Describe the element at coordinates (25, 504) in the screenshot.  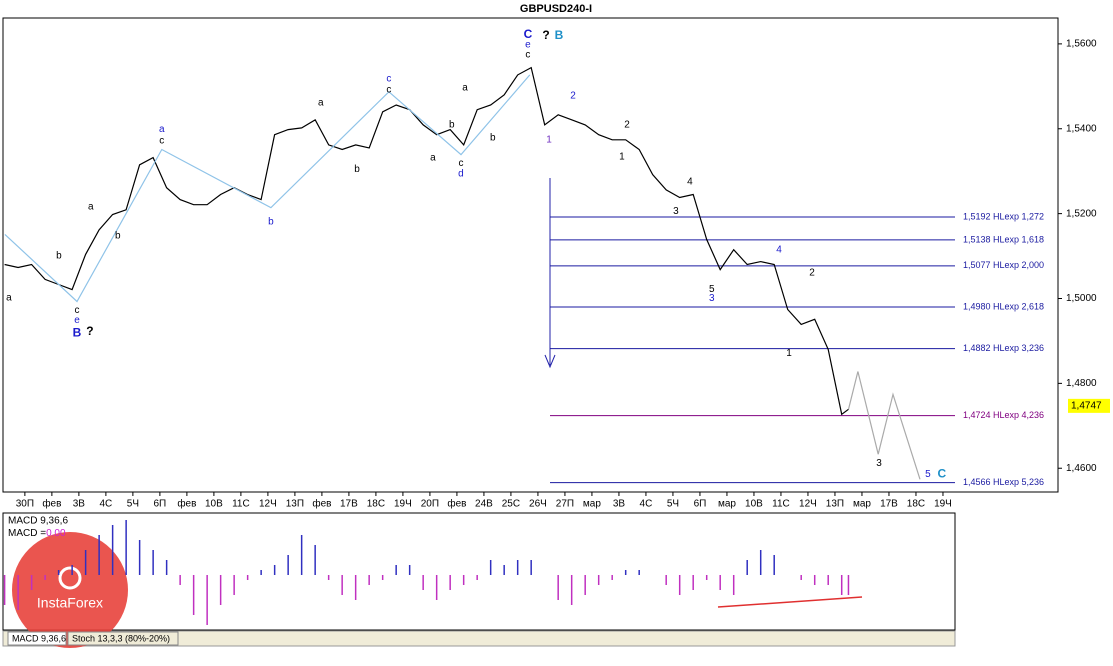
I see `x-tick-label: 30П` at that location.